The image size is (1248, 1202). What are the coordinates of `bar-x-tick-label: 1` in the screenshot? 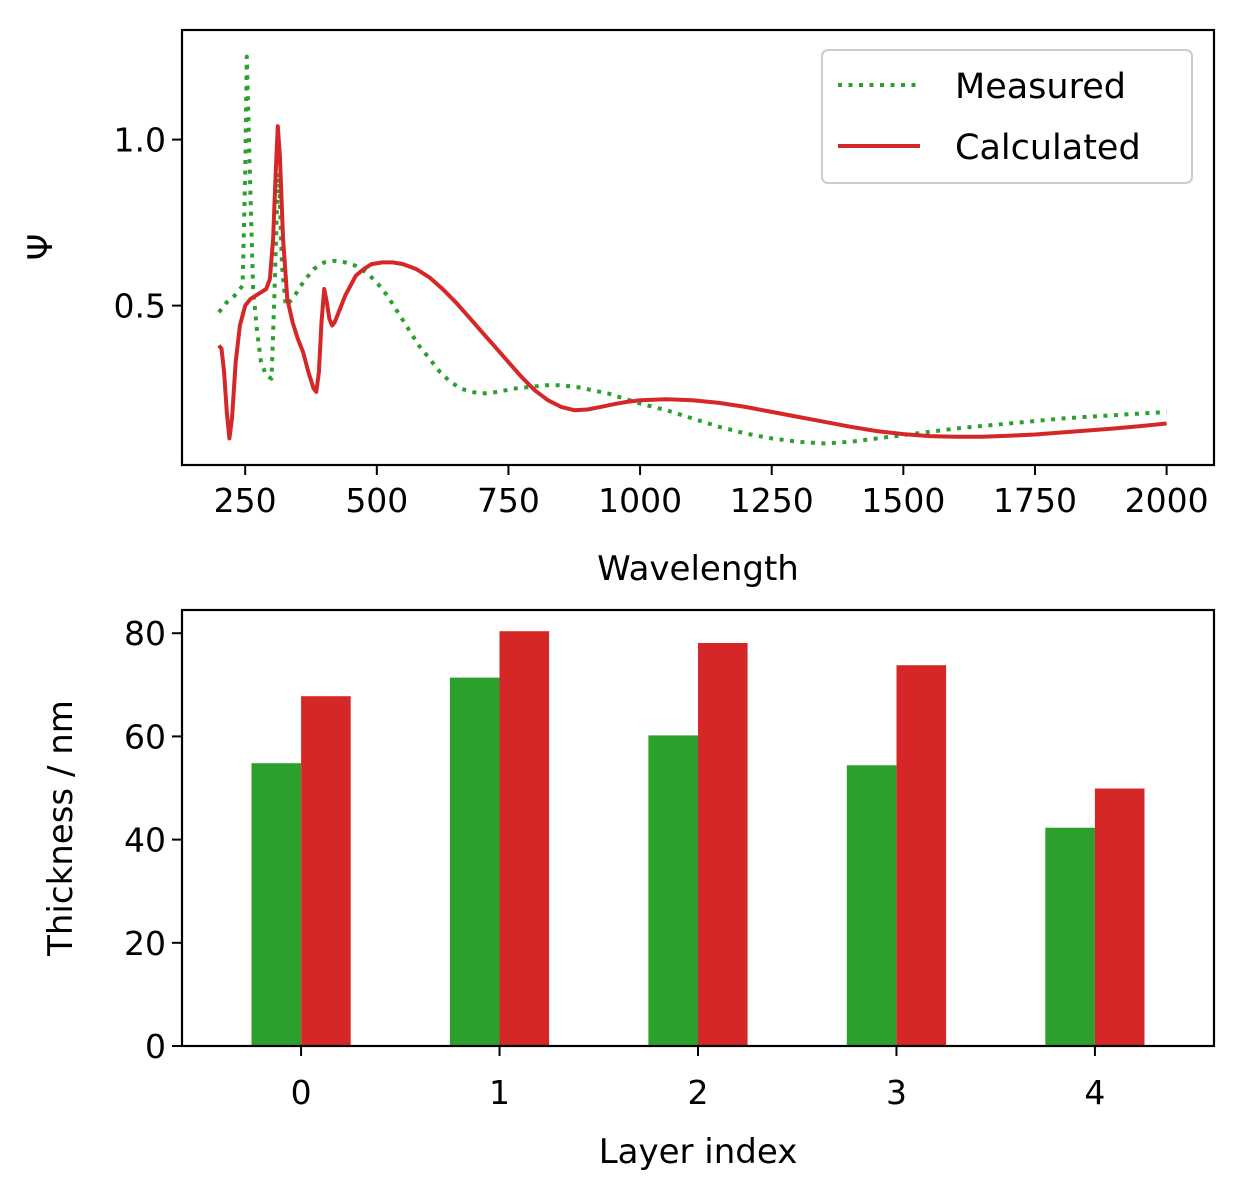 It's located at (499, 1092).